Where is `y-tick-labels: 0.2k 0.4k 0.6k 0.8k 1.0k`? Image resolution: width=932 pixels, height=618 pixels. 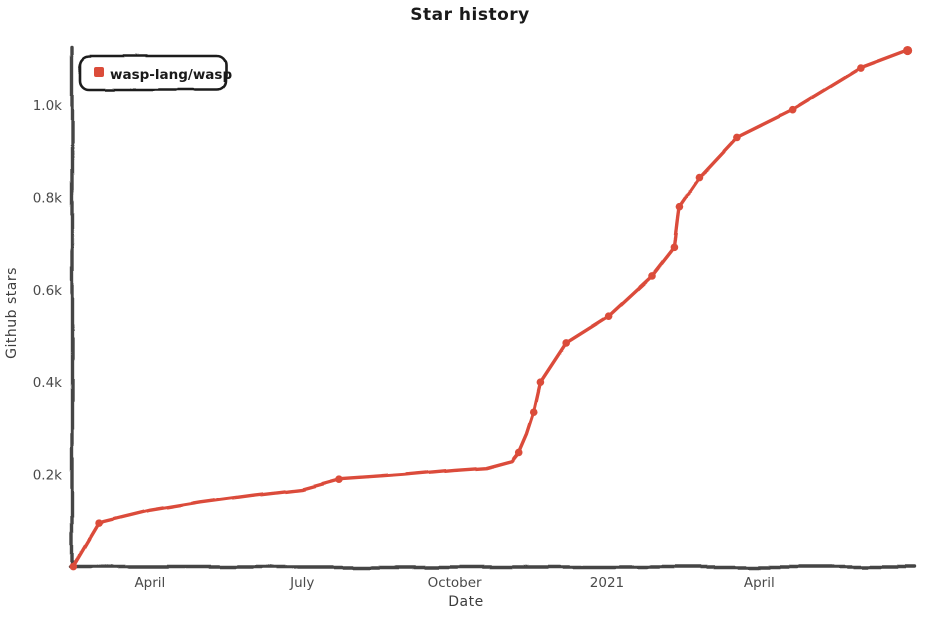 y-tick-labels: 0.2k 0.4k 0.6k 0.8k 1.0k is located at coordinates (47, 291).